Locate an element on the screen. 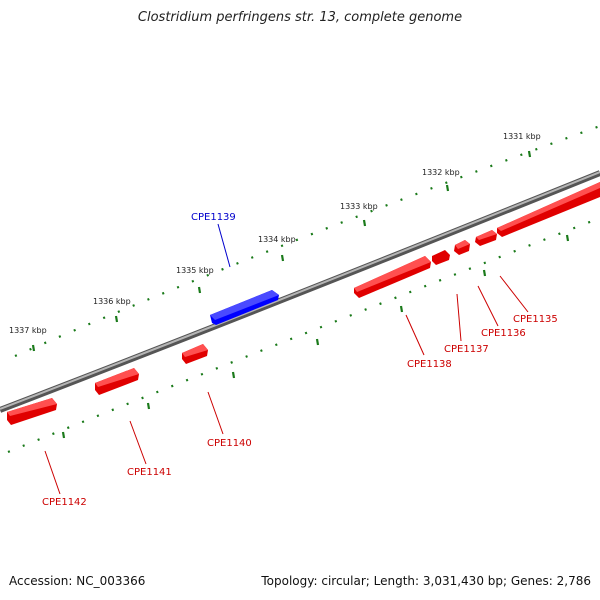 The width and height of the screenshot is (600, 600). gene-label-cpe1141: CPE1141 is located at coordinates (149, 472).